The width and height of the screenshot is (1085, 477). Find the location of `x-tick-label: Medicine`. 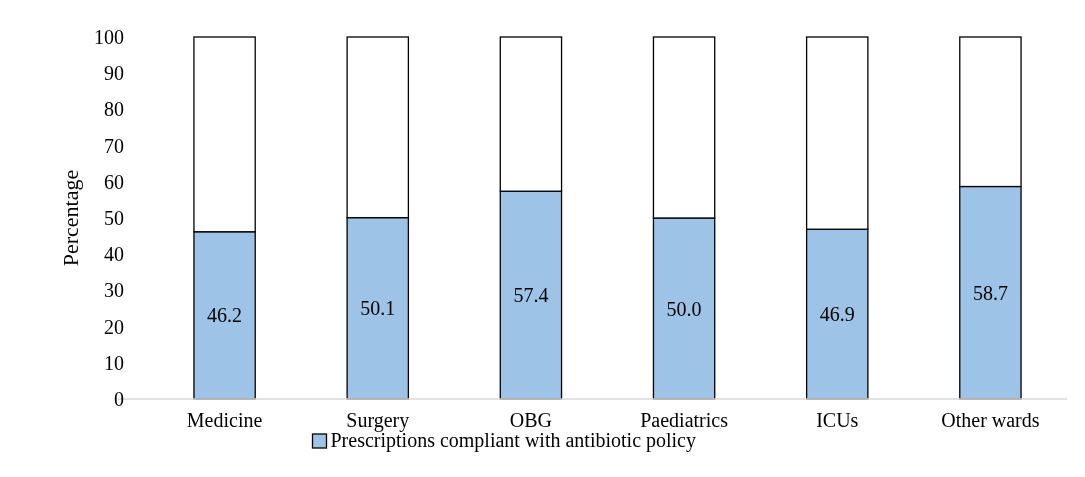

x-tick-label: Medicine is located at coordinates (224, 420).